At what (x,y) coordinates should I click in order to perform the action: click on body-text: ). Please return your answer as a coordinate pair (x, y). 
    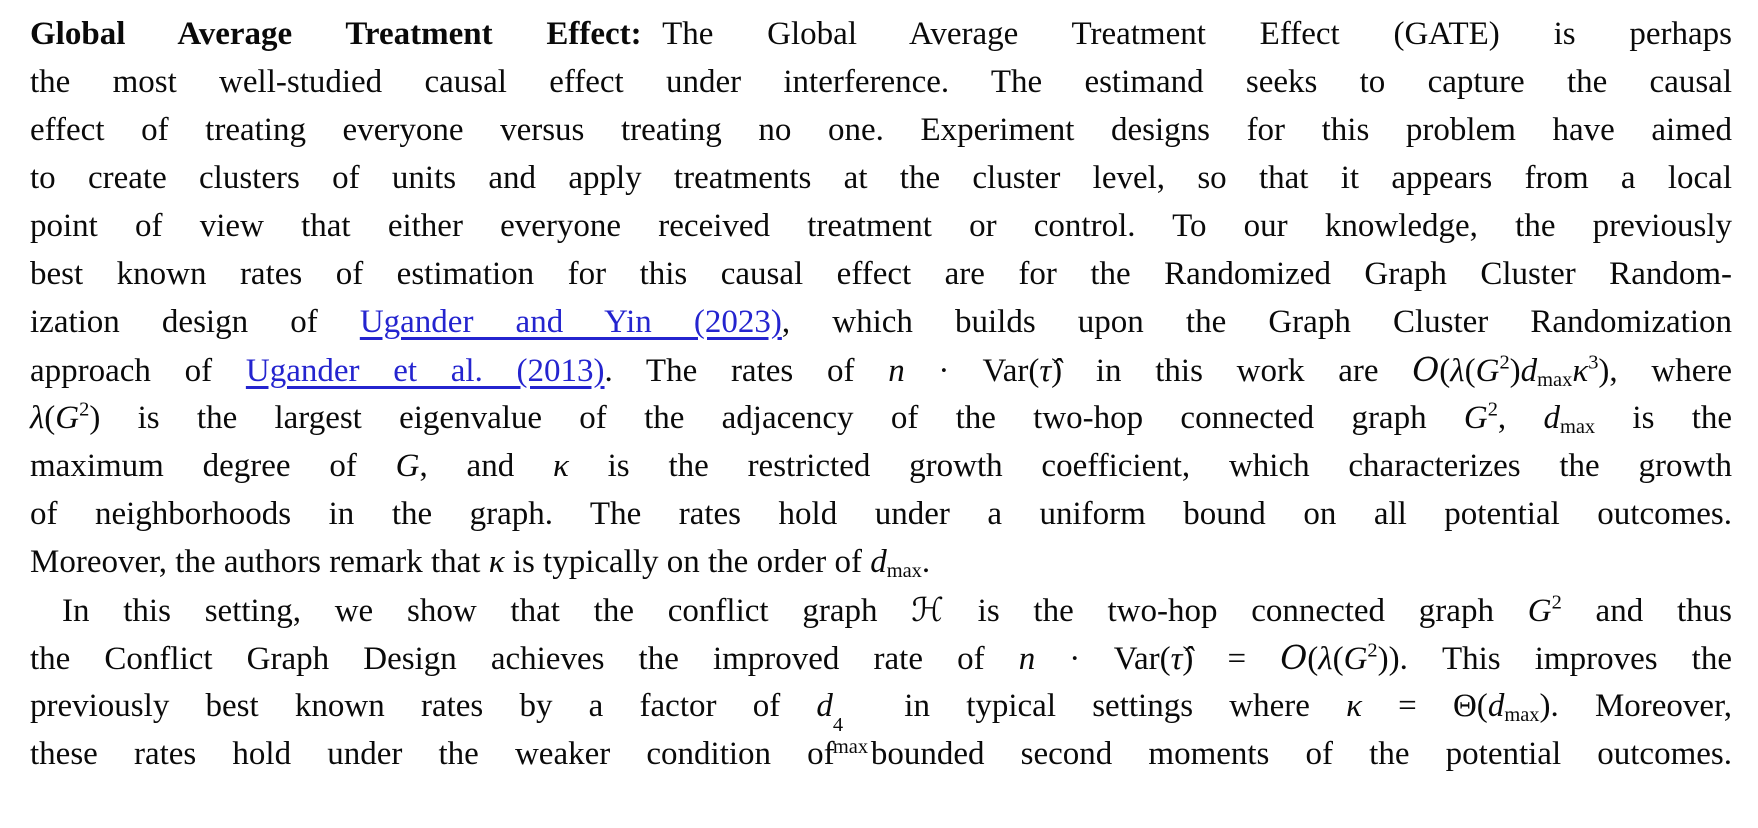
    Looking at the image, I should click on (1515, 371).